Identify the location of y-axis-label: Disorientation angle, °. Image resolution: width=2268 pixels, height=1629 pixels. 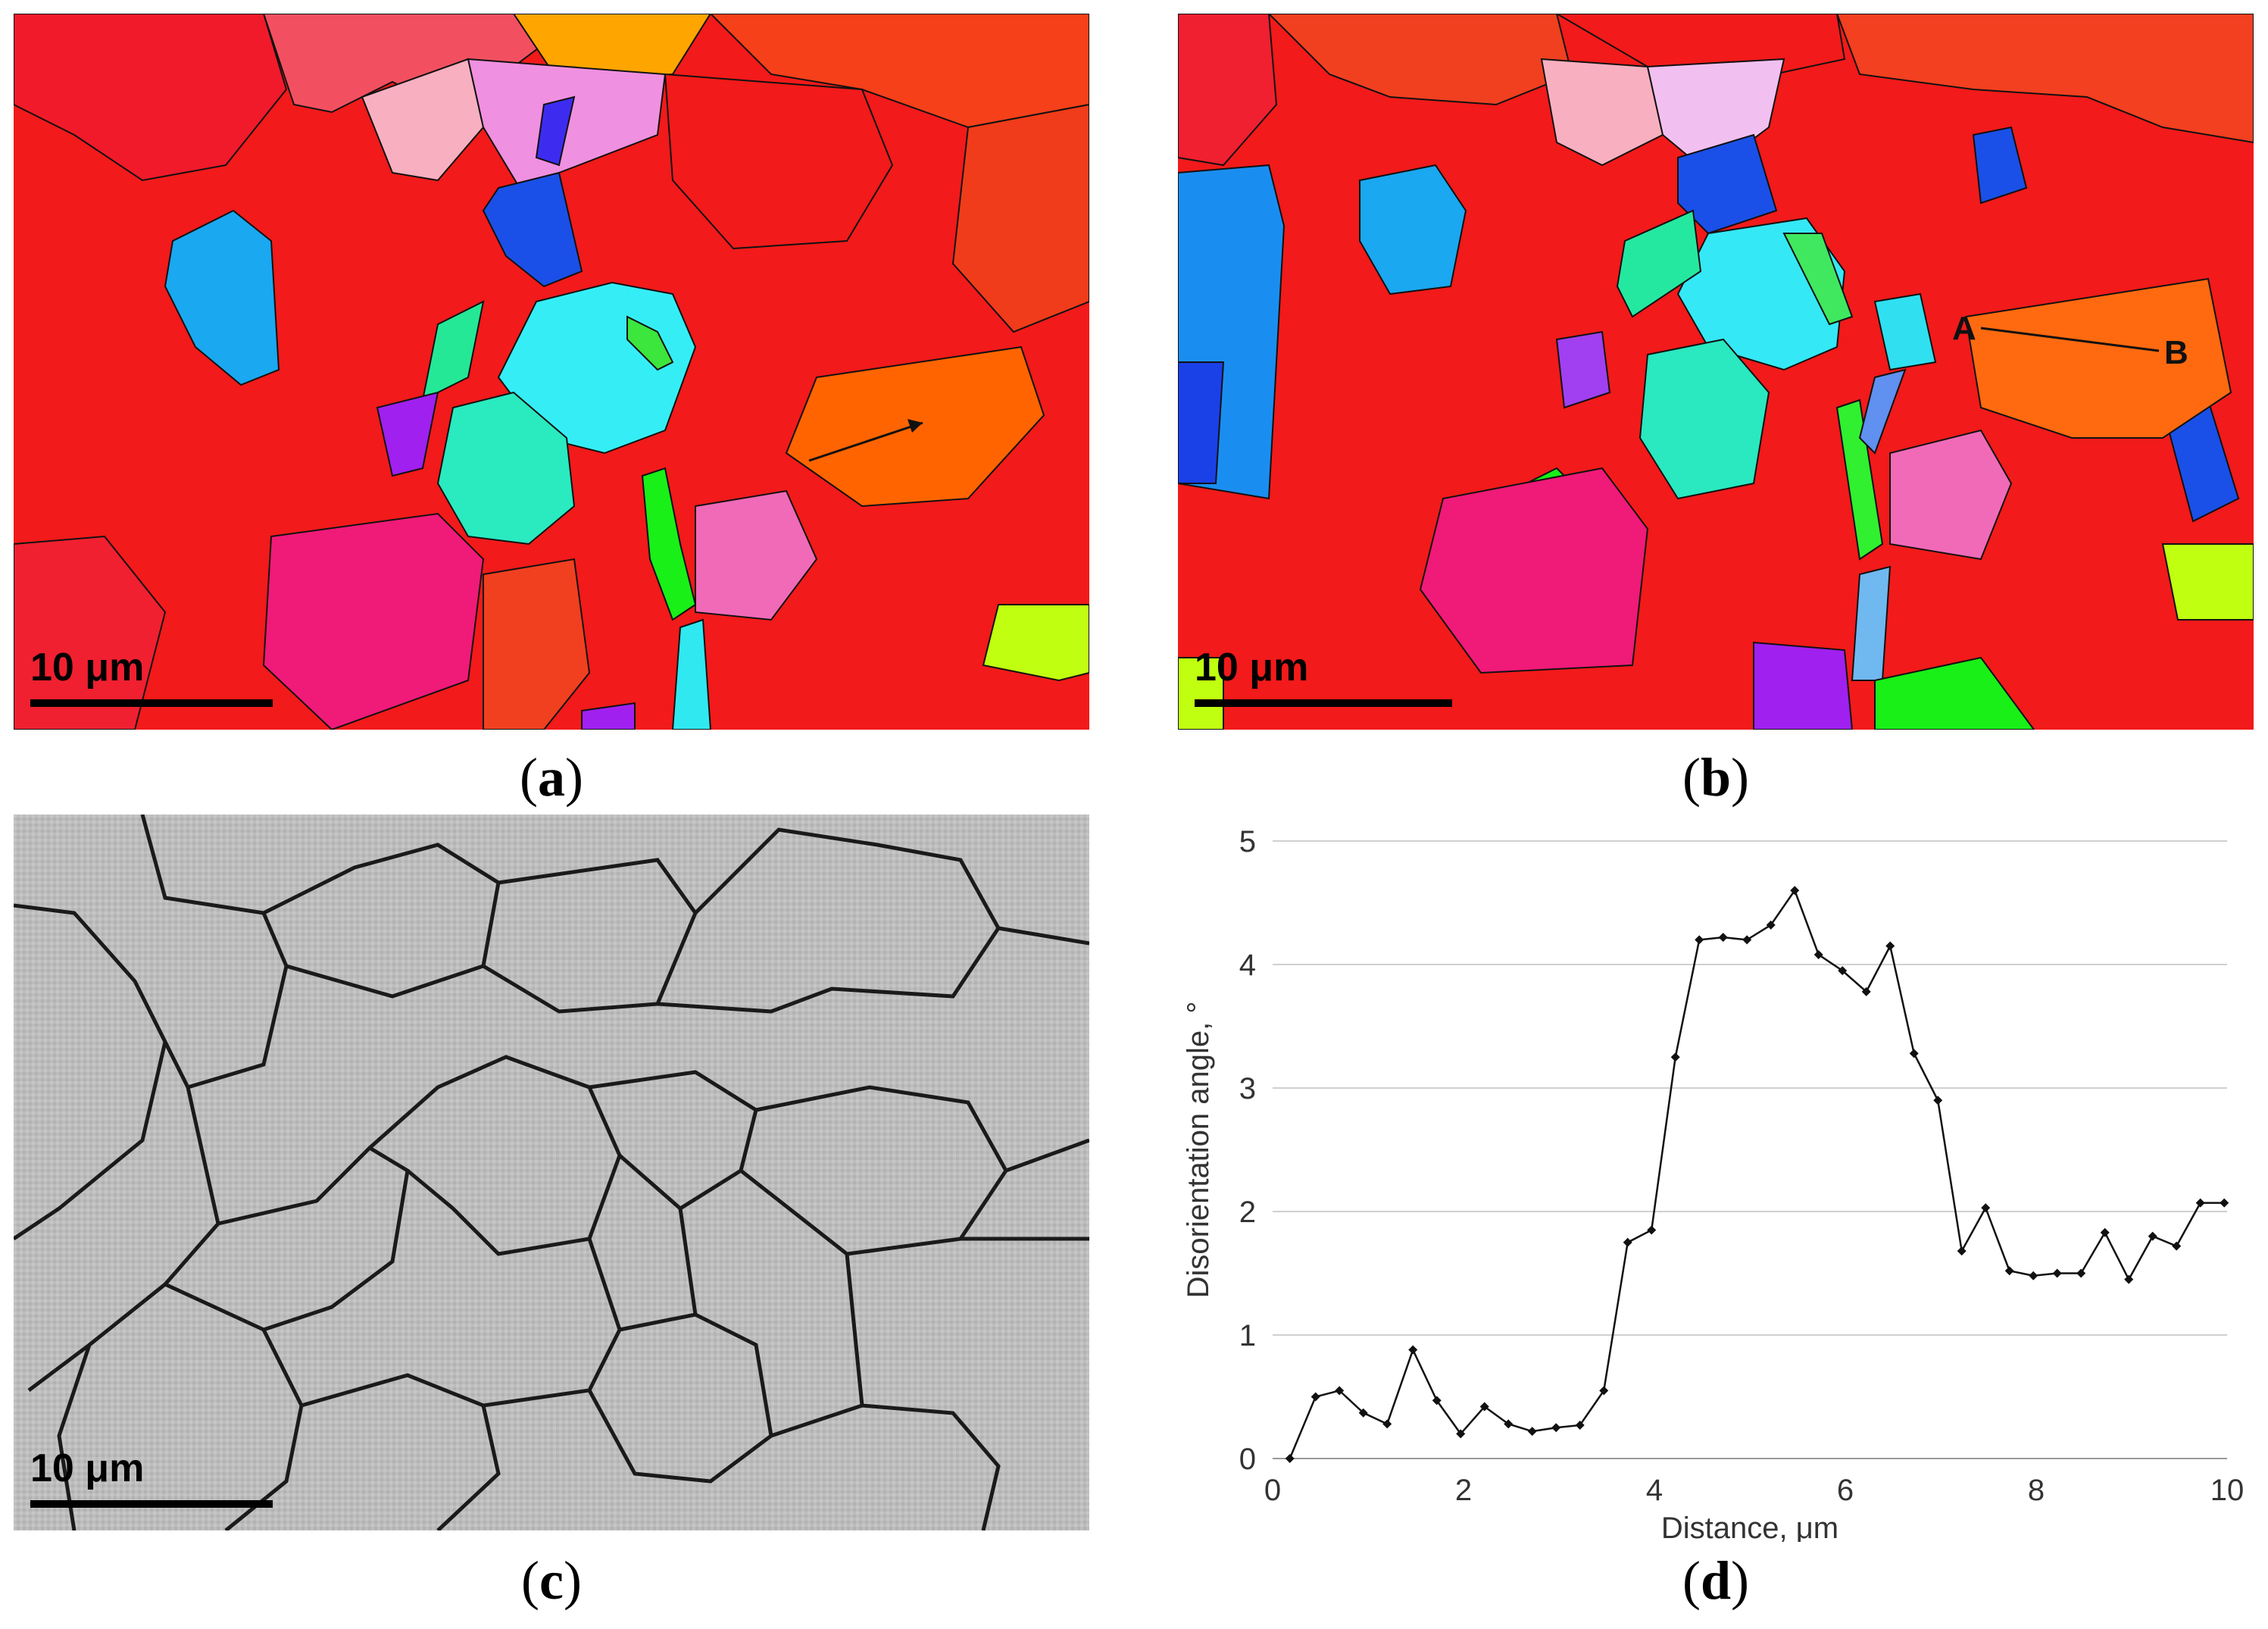
(1198, 1150).